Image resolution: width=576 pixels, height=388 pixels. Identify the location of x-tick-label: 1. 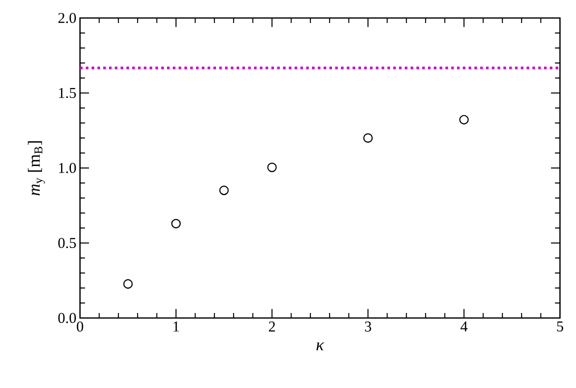
(176, 327).